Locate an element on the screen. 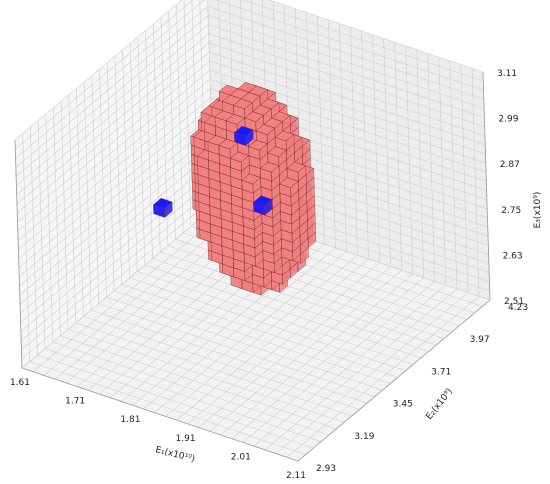 The width and height of the screenshot is (550, 484). z-tick-label: 2.87 is located at coordinates (510, 165).